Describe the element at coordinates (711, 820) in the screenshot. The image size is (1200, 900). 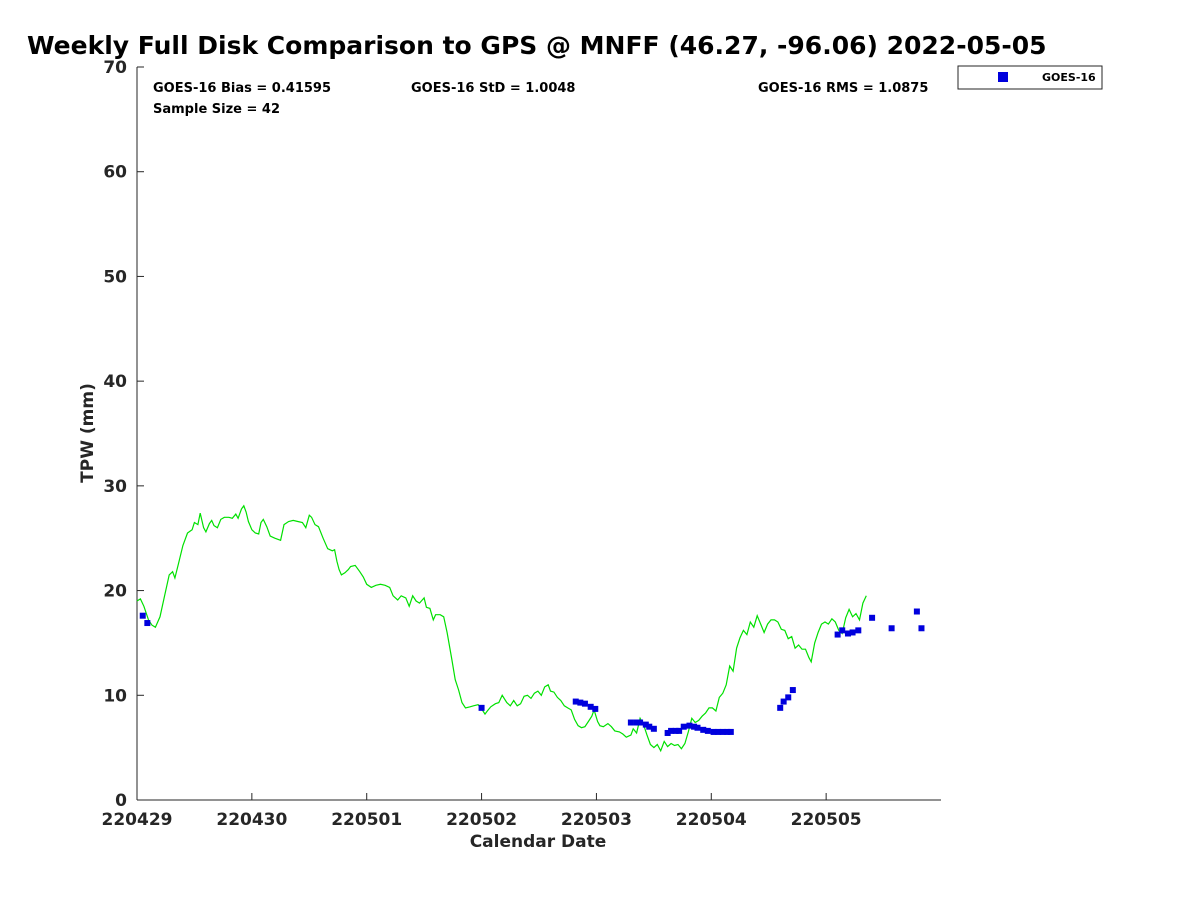
I see `x-tick-label: 220504` at that location.